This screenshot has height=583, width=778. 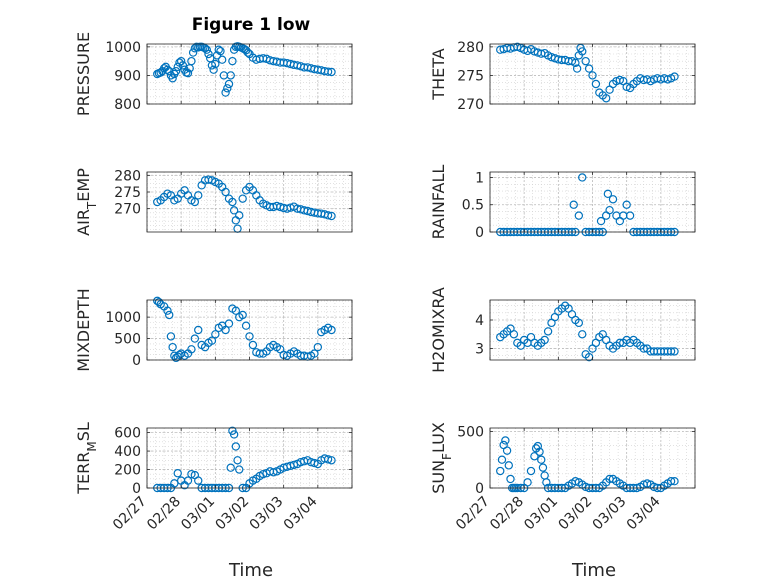 I want to click on y-tick-label: 500, so click(x=470, y=432).